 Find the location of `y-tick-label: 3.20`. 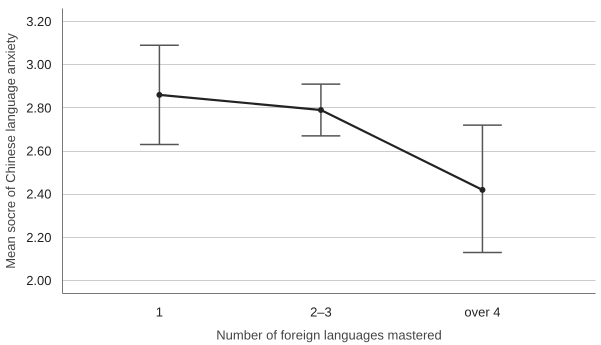

y-tick-label: 3.20 is located at coordinates (39, 21).